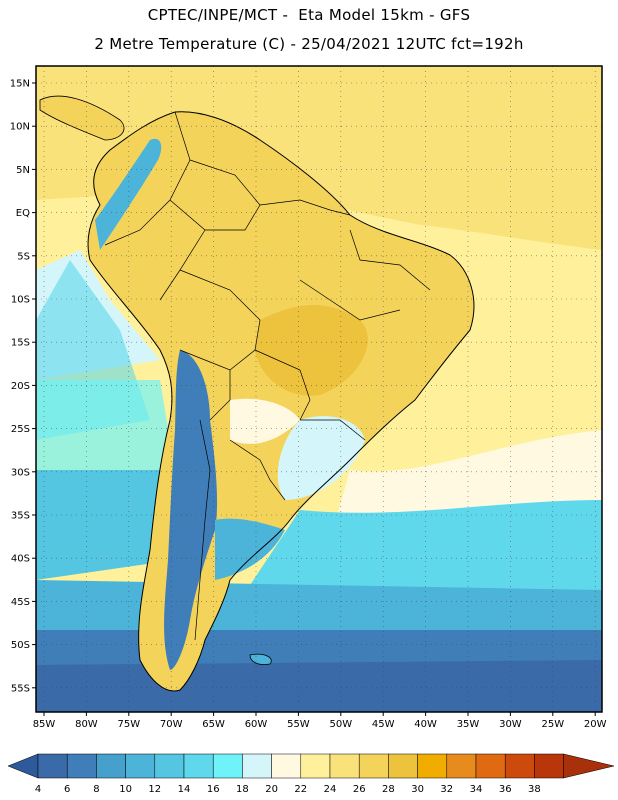 This screenshot has height=800, width=618. Describe the element at coordinates (67, 789) in the screenshot. I see `colorbar-label: 6` at that location.